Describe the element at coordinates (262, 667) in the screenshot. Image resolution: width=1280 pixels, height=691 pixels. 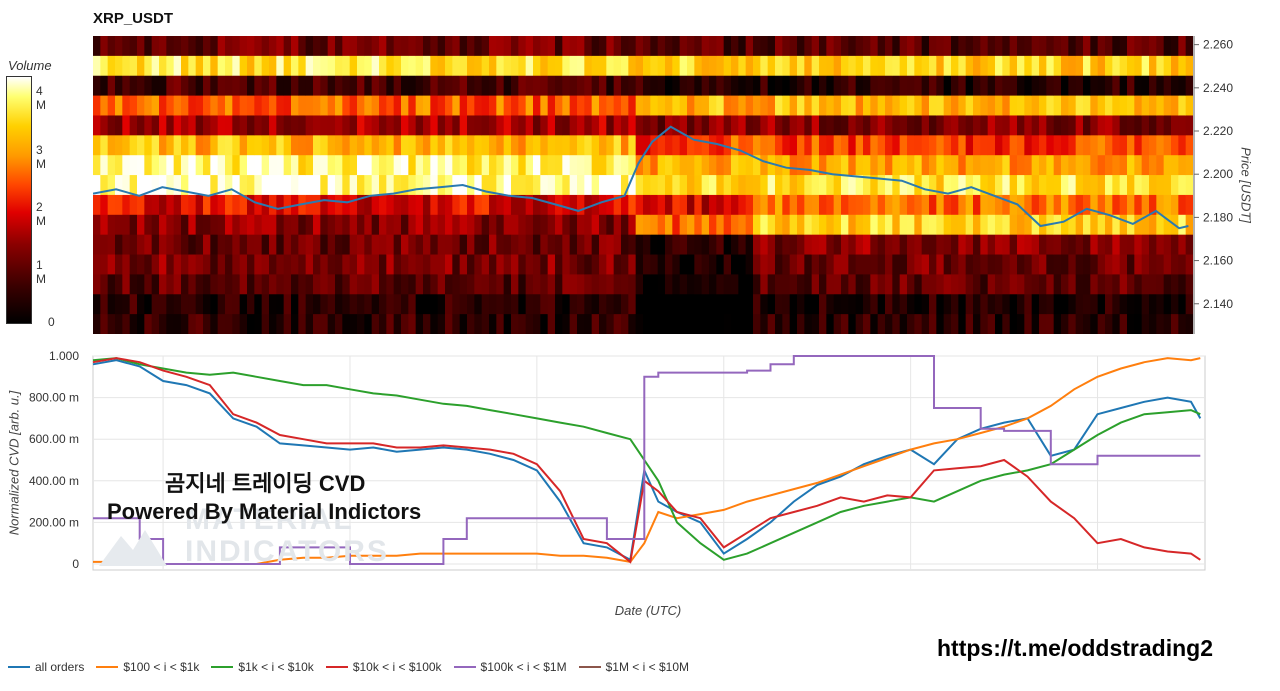
I see `legend-item: $1k < i < $10k` at that location.